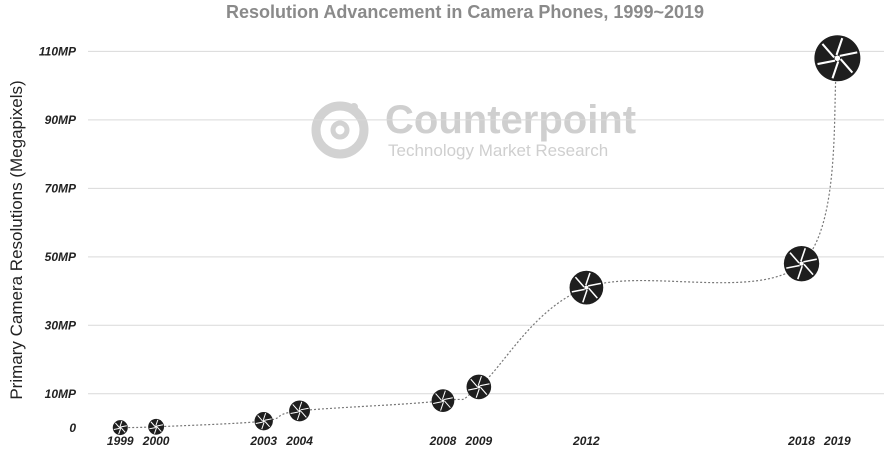 The image size is (890, 451). Describe the element at coordinates (299, 441) in the screenshot. I see `x-tick-label-2004: 2004` at that location.